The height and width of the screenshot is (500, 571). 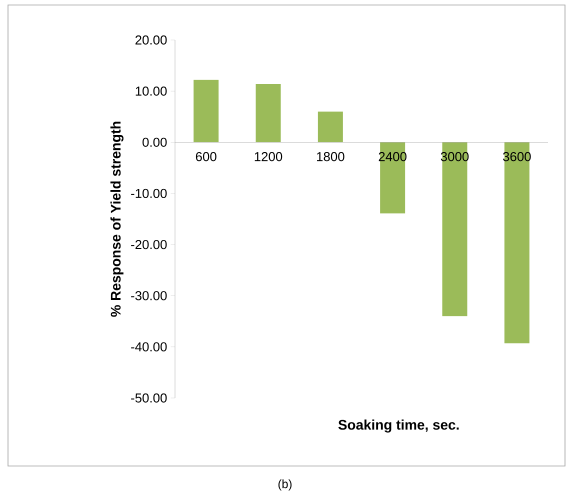 What do you see at coordinates (154, 142) in the screenshot?
I see `y-tick-label: 0.00` at bounding box center [154, 142].